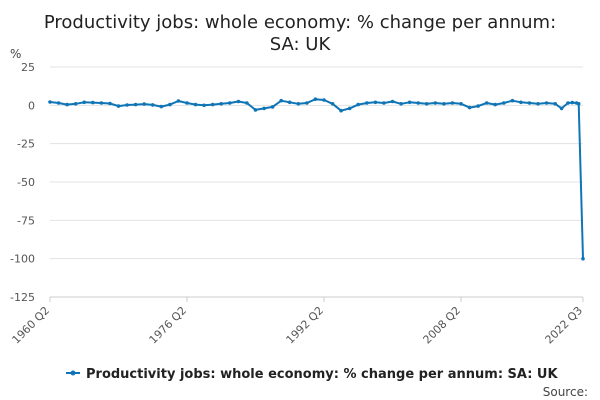 This screenshot has height=400, width=600. What do you see at coordinates (15, 54) in the screenshot?
I see `y-axis-unit-label: %` at bounding box center [15, 54].